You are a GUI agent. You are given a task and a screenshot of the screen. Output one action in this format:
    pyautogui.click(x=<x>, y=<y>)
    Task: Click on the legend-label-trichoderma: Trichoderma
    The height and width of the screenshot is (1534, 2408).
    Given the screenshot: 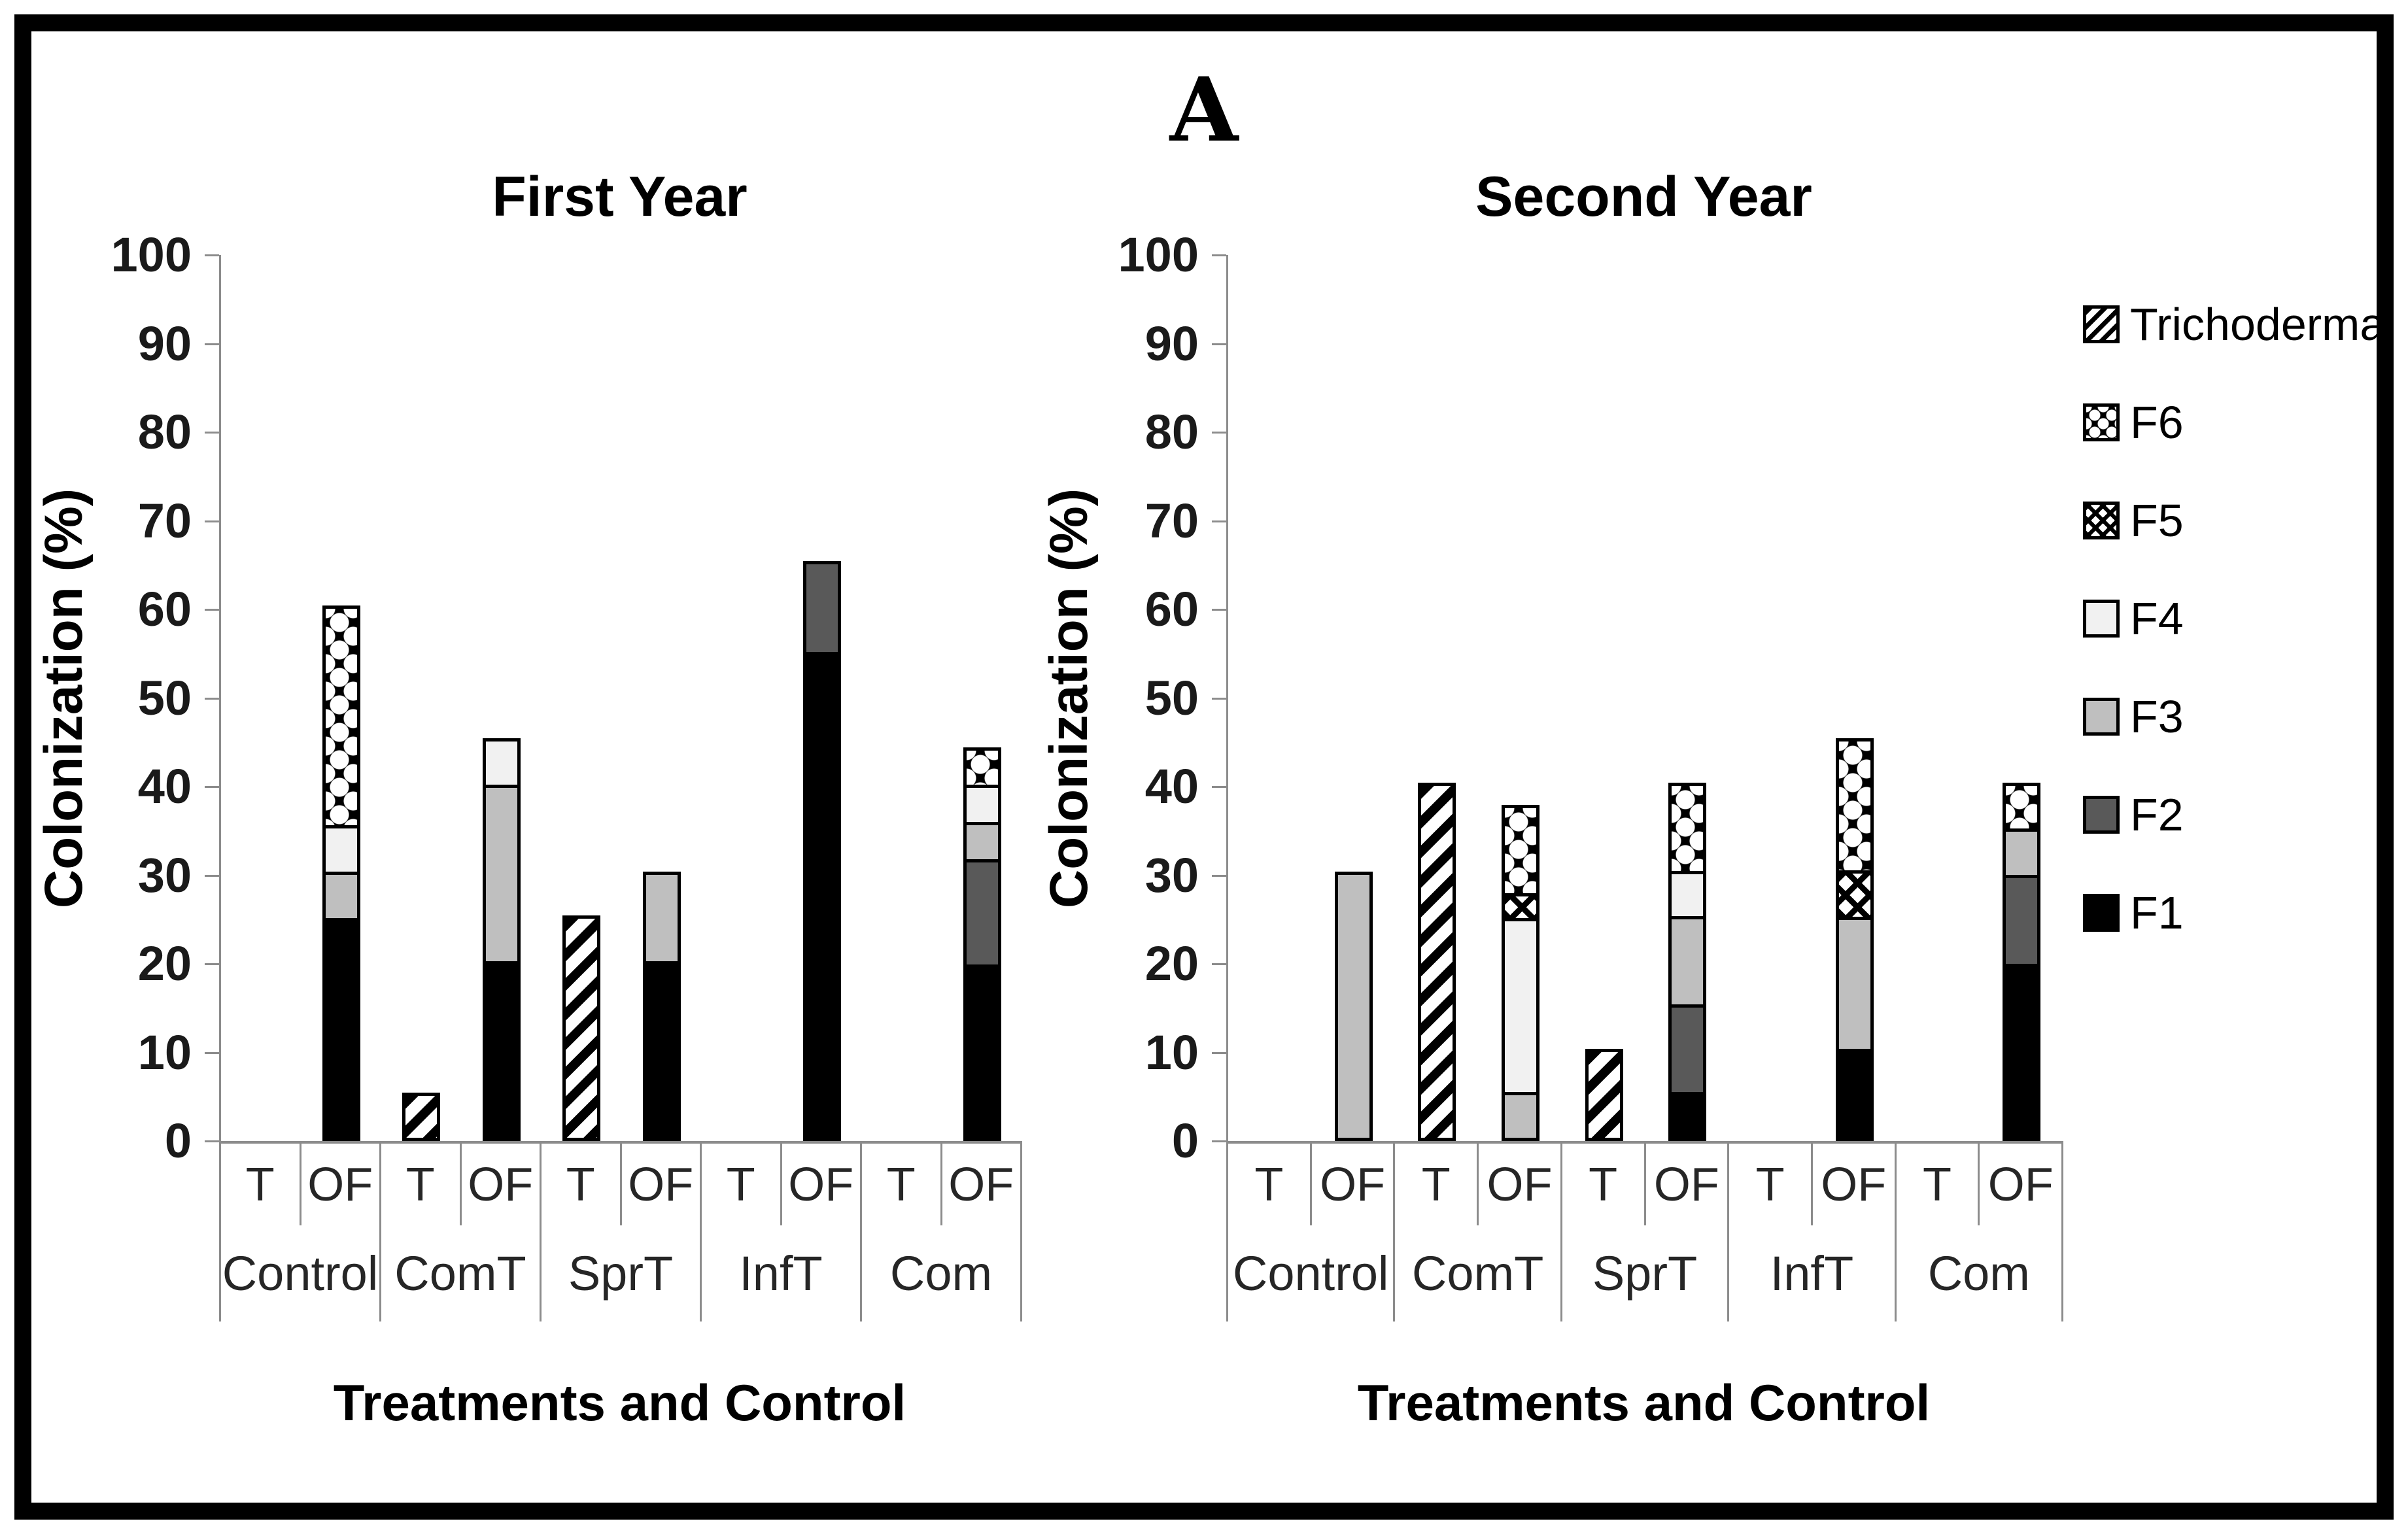 What is the action you would take?
    pyautogui.click(x=2258, y=324)
    